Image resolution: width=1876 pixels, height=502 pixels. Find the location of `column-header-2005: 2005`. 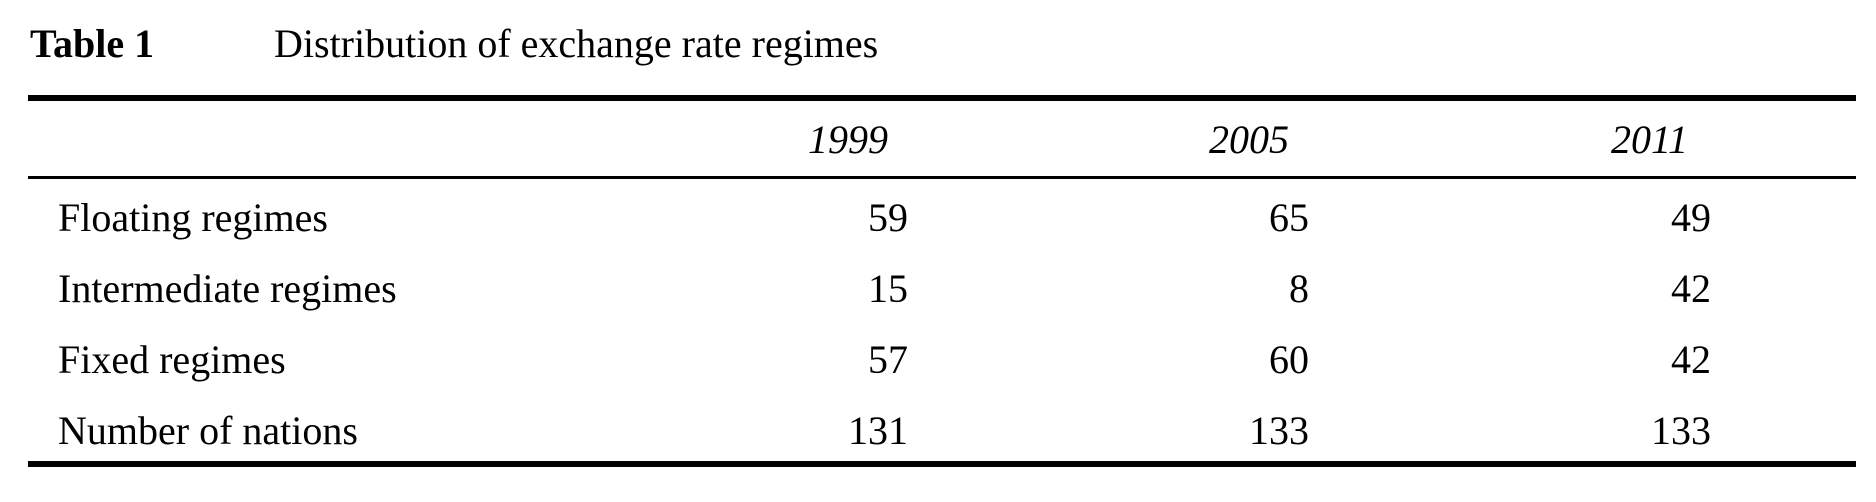

column-header-2005: 2005 is located at coordinates (1249, 139).